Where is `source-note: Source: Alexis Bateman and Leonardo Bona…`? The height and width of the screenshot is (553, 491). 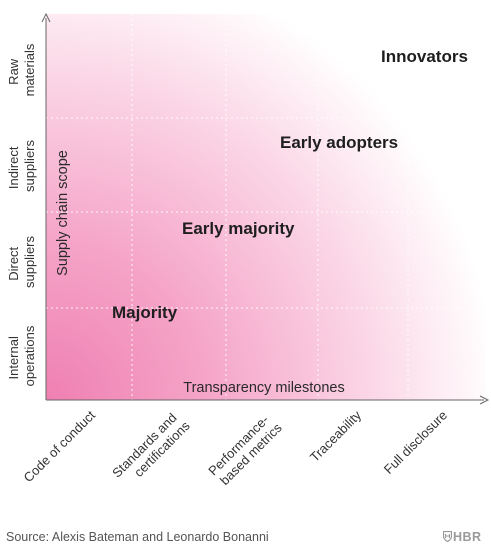
source-note: Source: Alexis Bateman and Leonardo Bona… is located at coordinates (137, 537).